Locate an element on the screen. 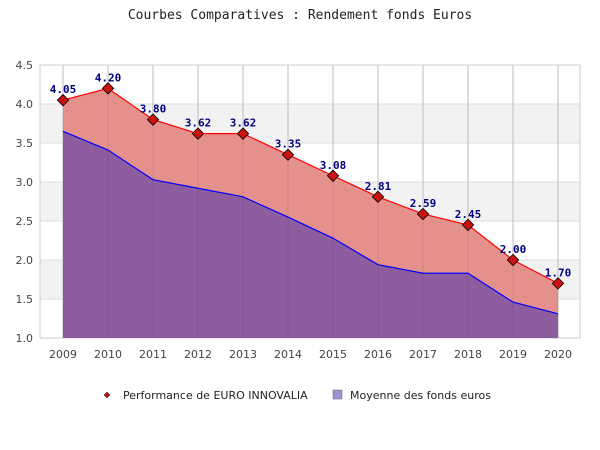 The height and width of the screenshot is (450, 600). data-label: 1.70 is located at coordinates (558, 272).